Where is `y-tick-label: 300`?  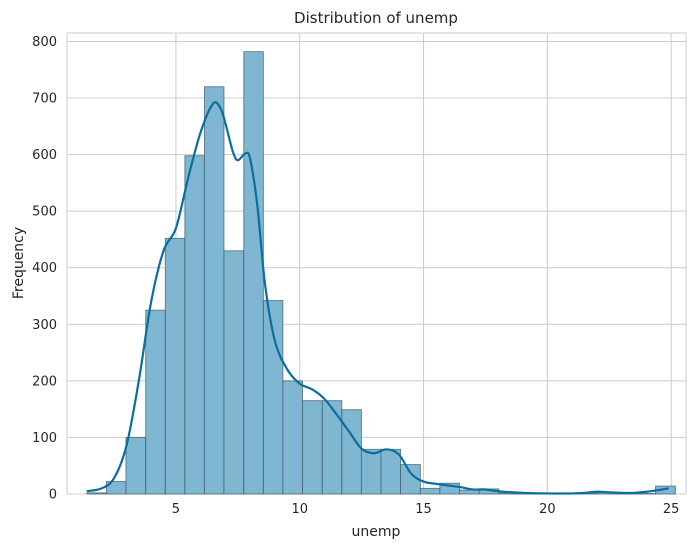
y-tick-label: 300 is located at coordinates (44, 325).